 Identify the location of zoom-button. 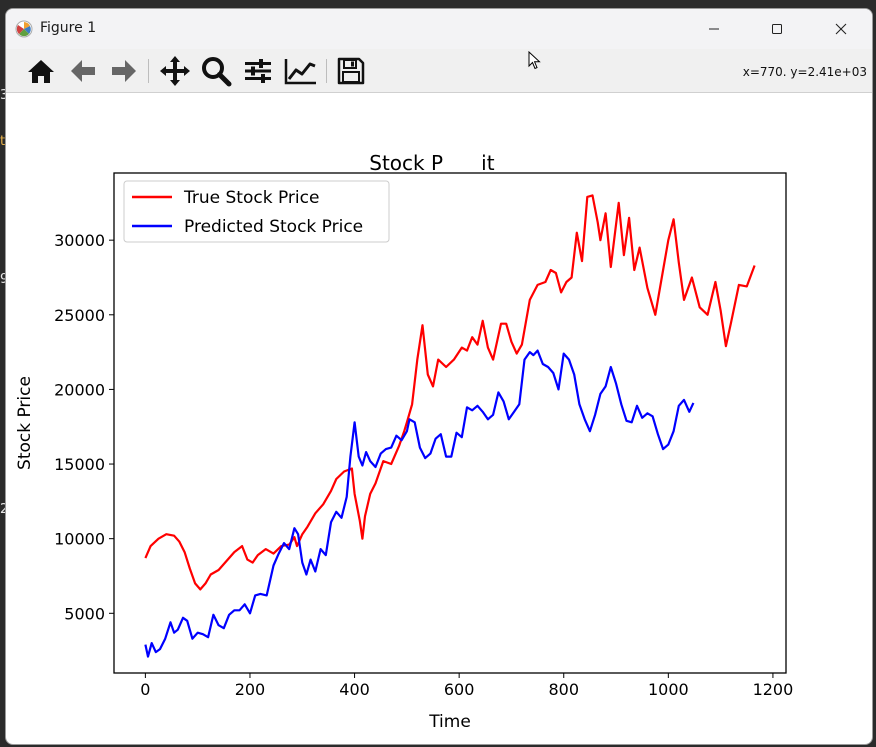
(216, 71).